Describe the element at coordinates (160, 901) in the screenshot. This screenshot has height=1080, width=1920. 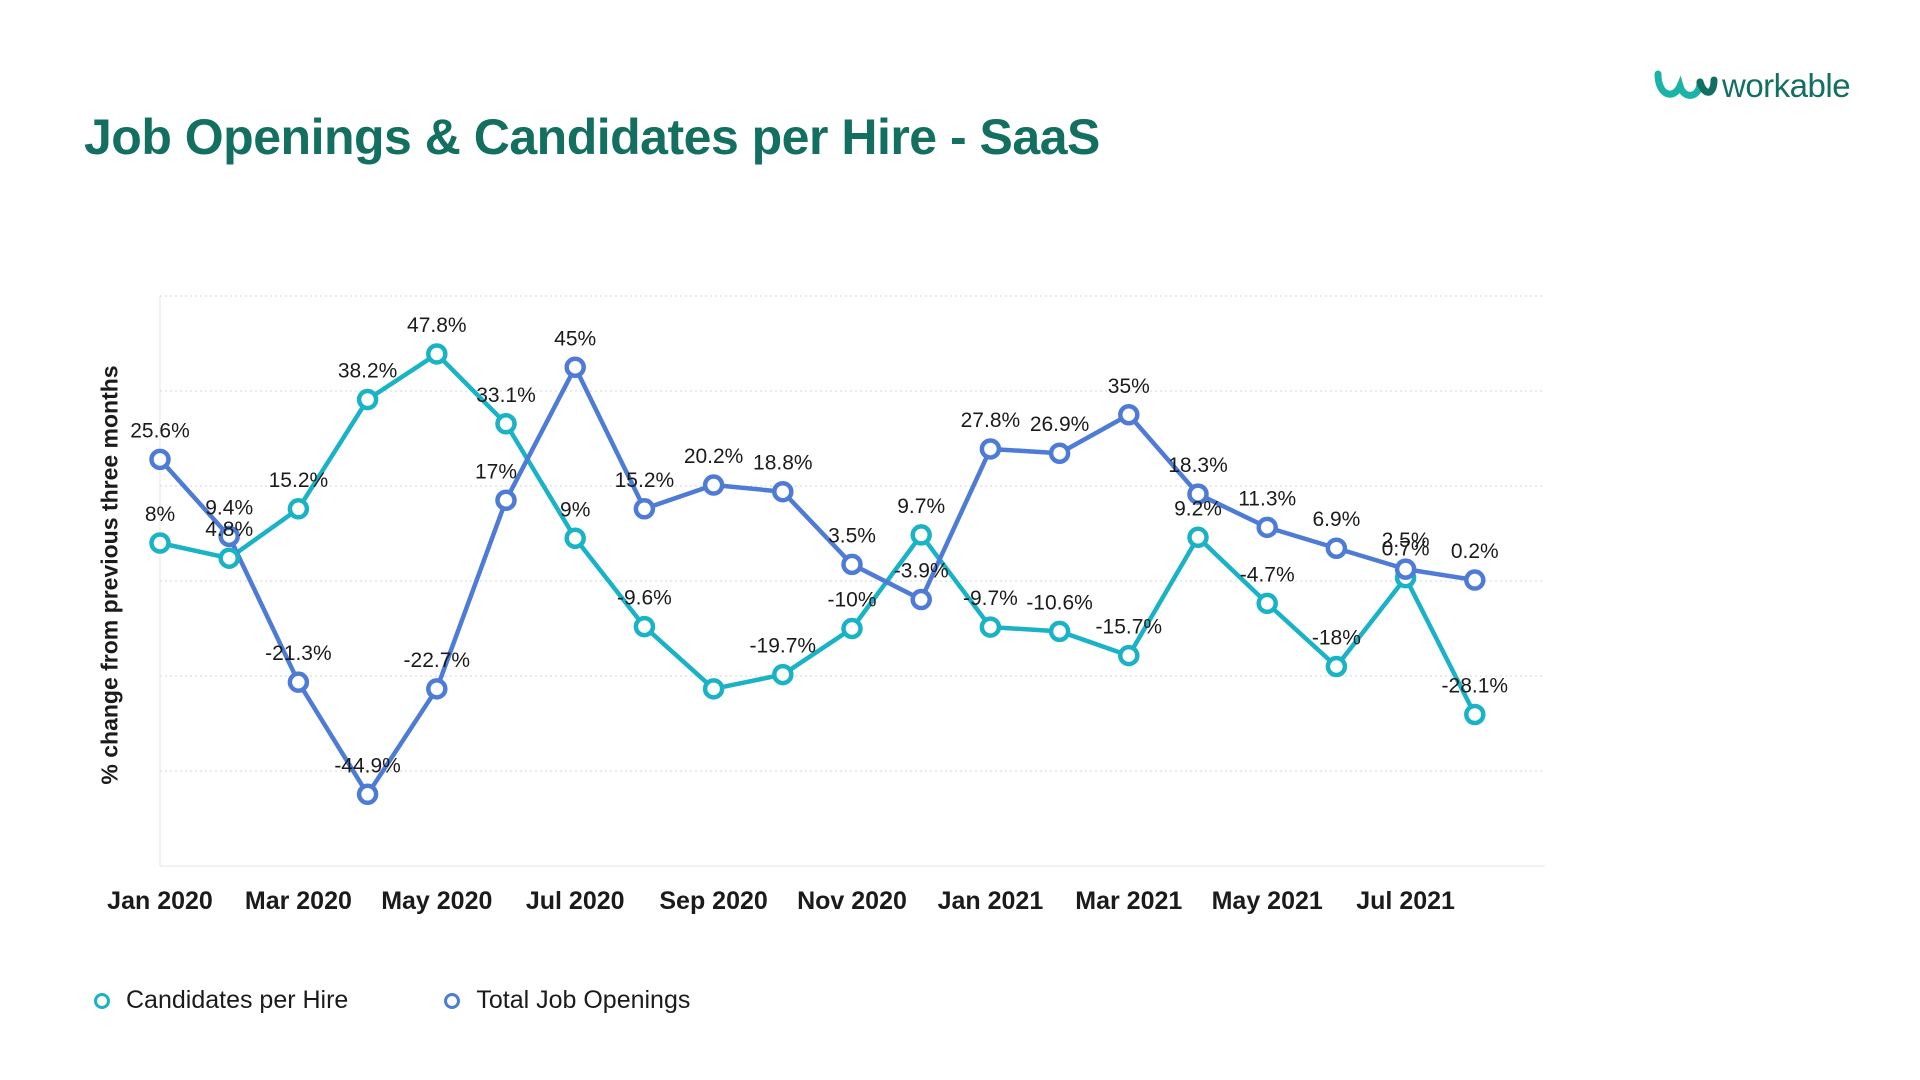
I see `x-tick-label: Jan 2020` at that location.